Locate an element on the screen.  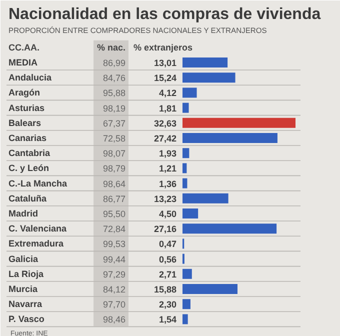
data-label: 1,21 is located at coordinates (167, 169).